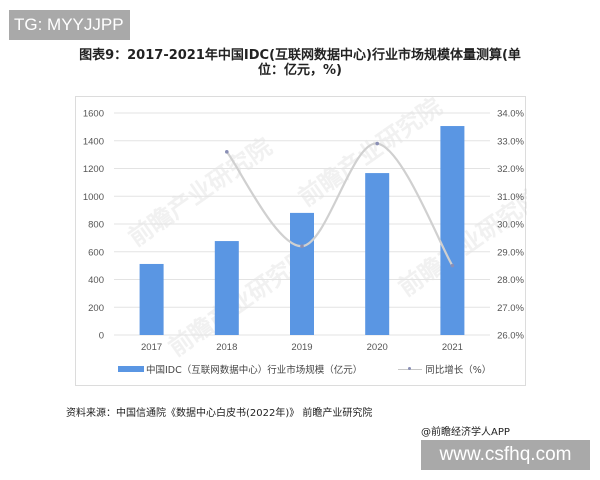  What do you see at coordinates (510, 308) in the screenshot?
I see `y-right-tick-label: 27.0%` at bounding box center [510, 308].